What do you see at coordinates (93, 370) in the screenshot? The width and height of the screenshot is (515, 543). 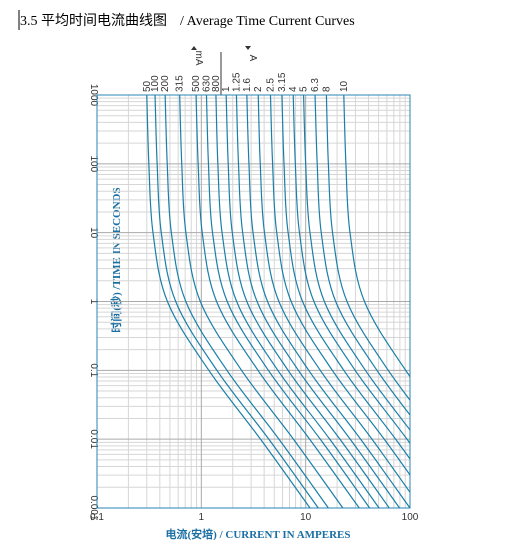 I see `y-tick-label: 0.1` at bounding box center [93, 370].